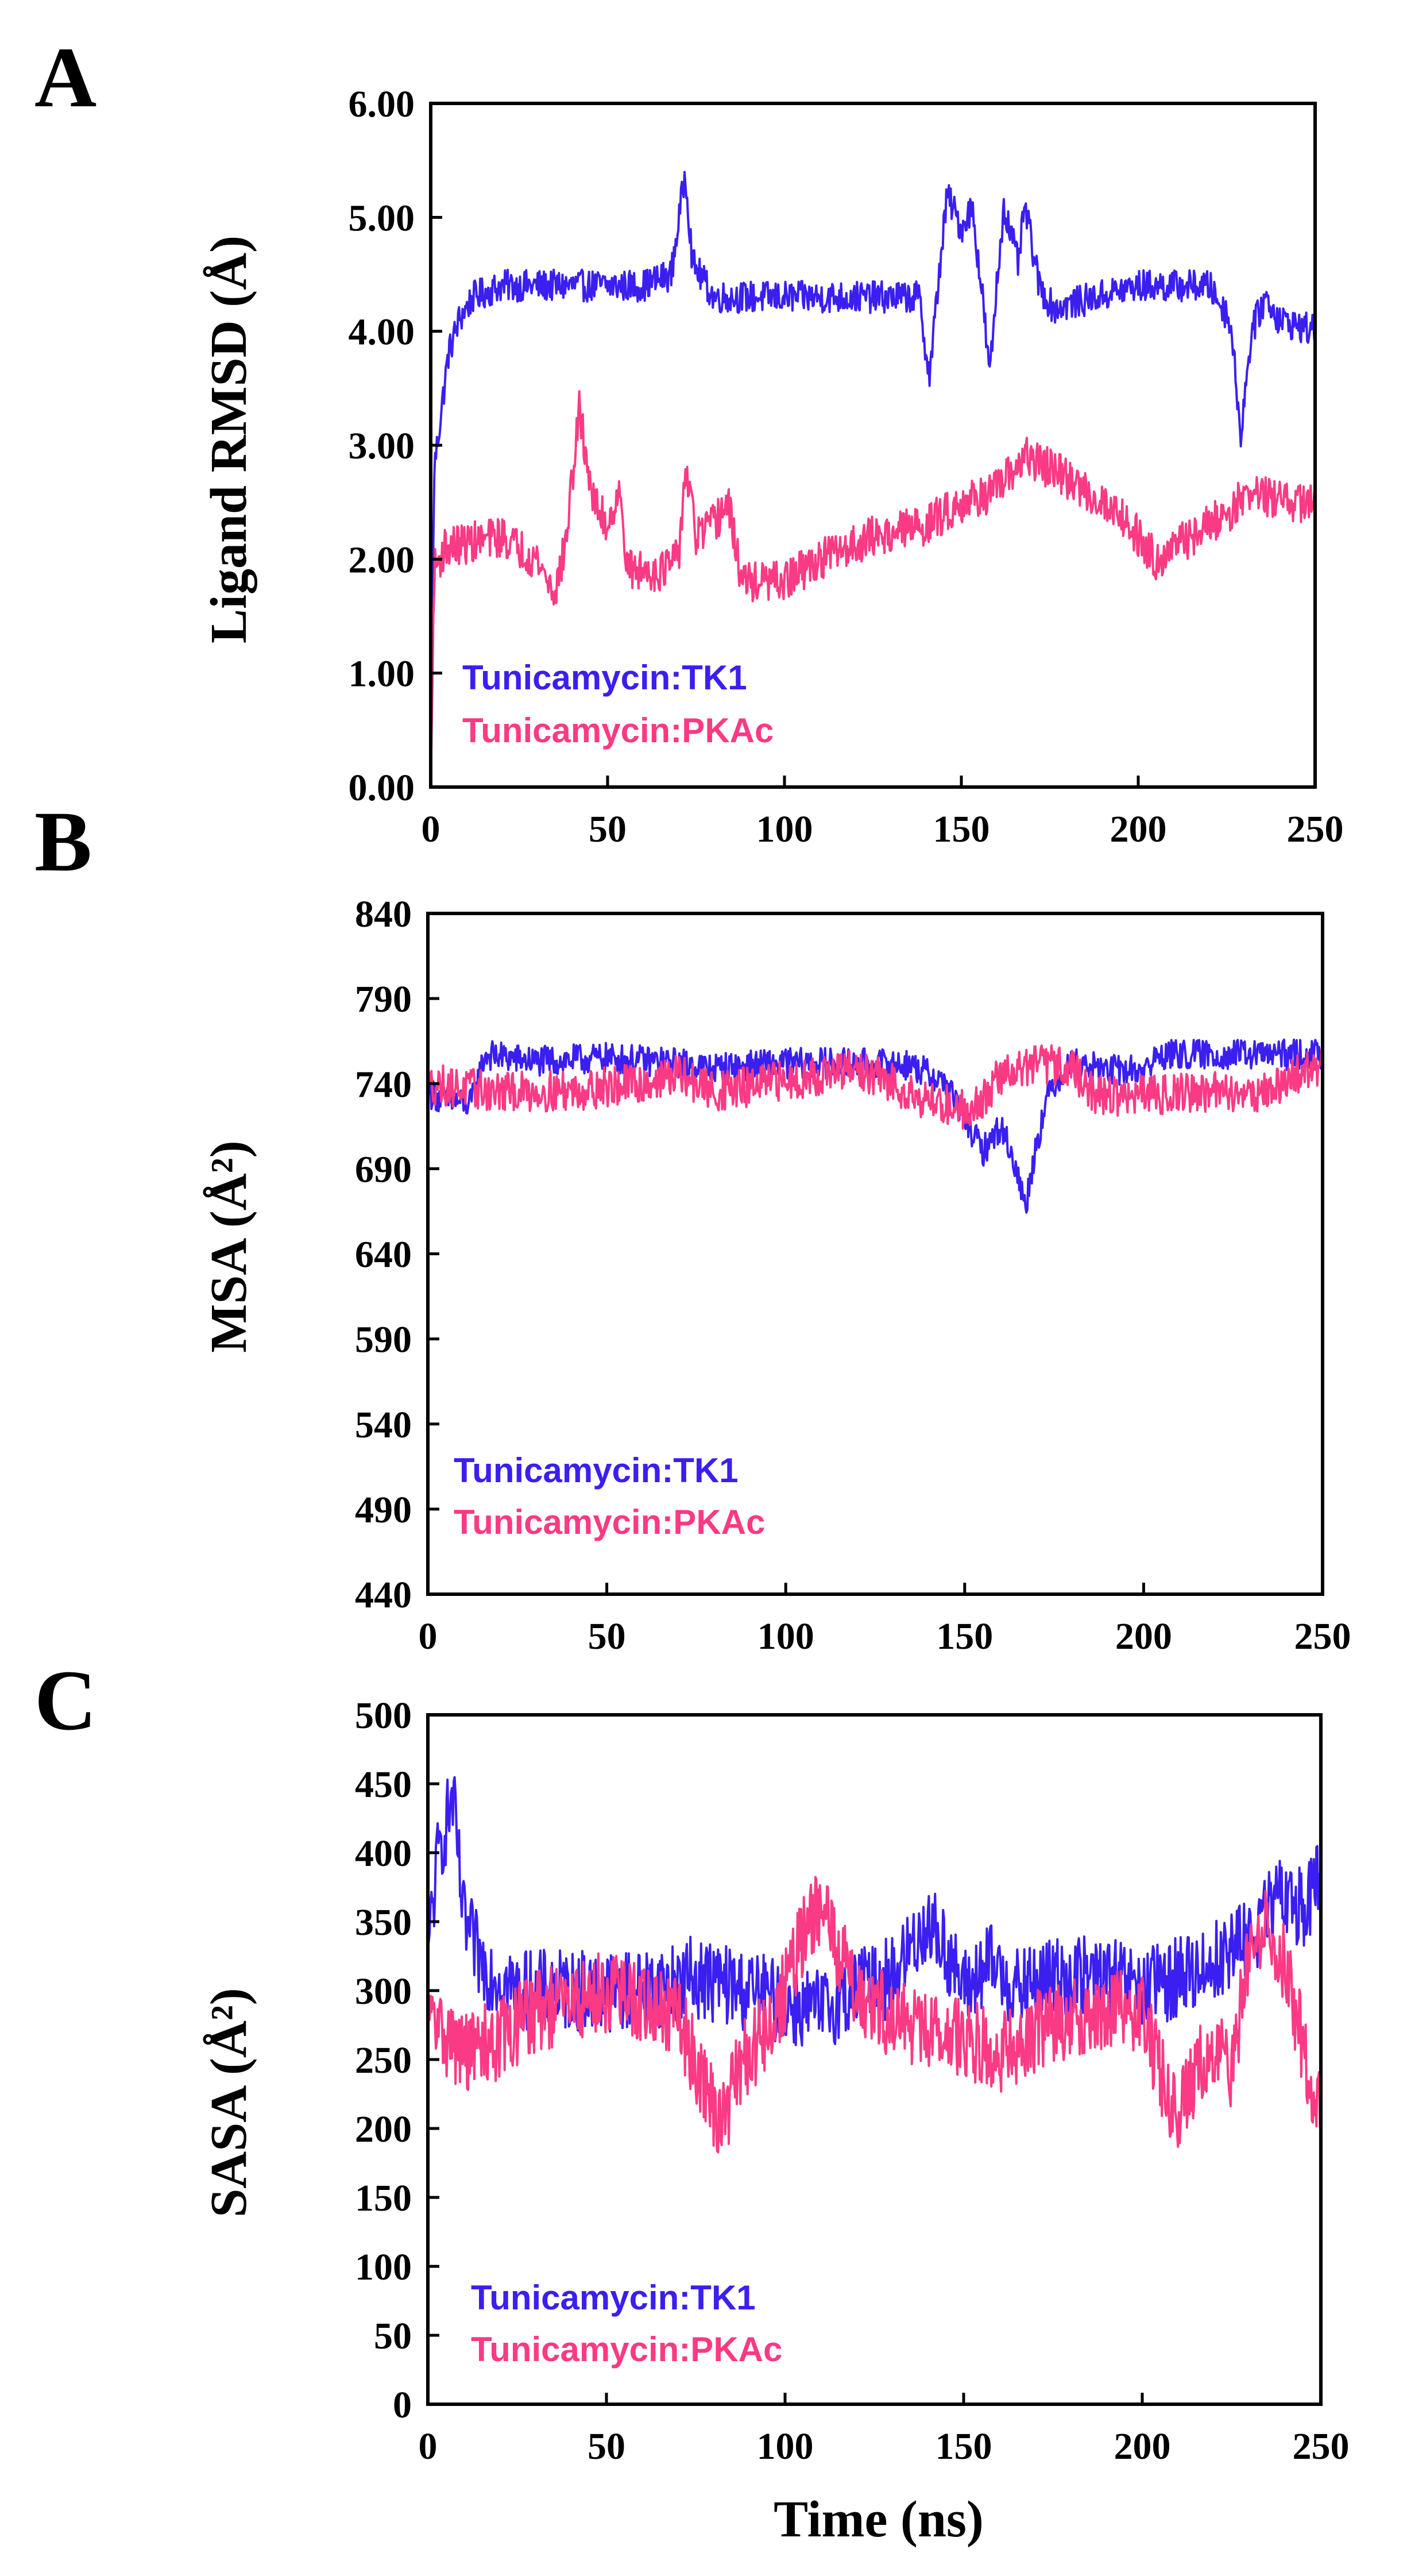 This screenshot has height=2576, width=1407. Describe the element at coordinates (875, 2015) in the screenshot. I see `series-line-pkac-c` at that location.